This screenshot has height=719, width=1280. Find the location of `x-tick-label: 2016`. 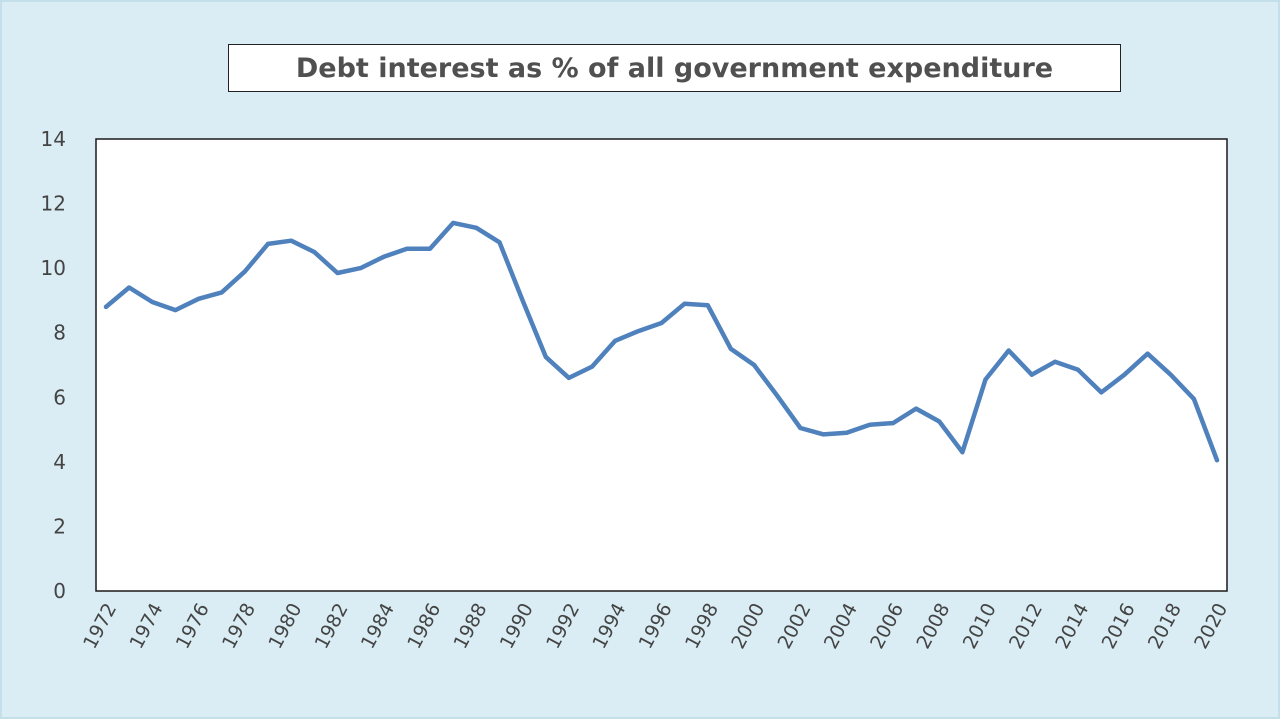

x-tick-label: 2016 is located at coordinates (1119, 626).